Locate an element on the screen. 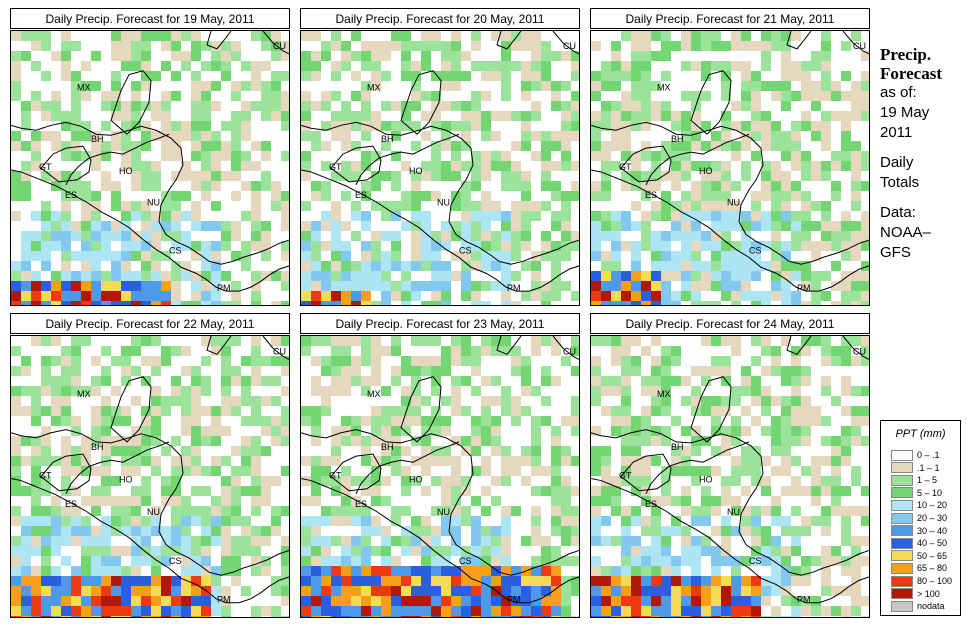 The image size is (967, 633). country-label: HO is located at coordinates (416, 480).